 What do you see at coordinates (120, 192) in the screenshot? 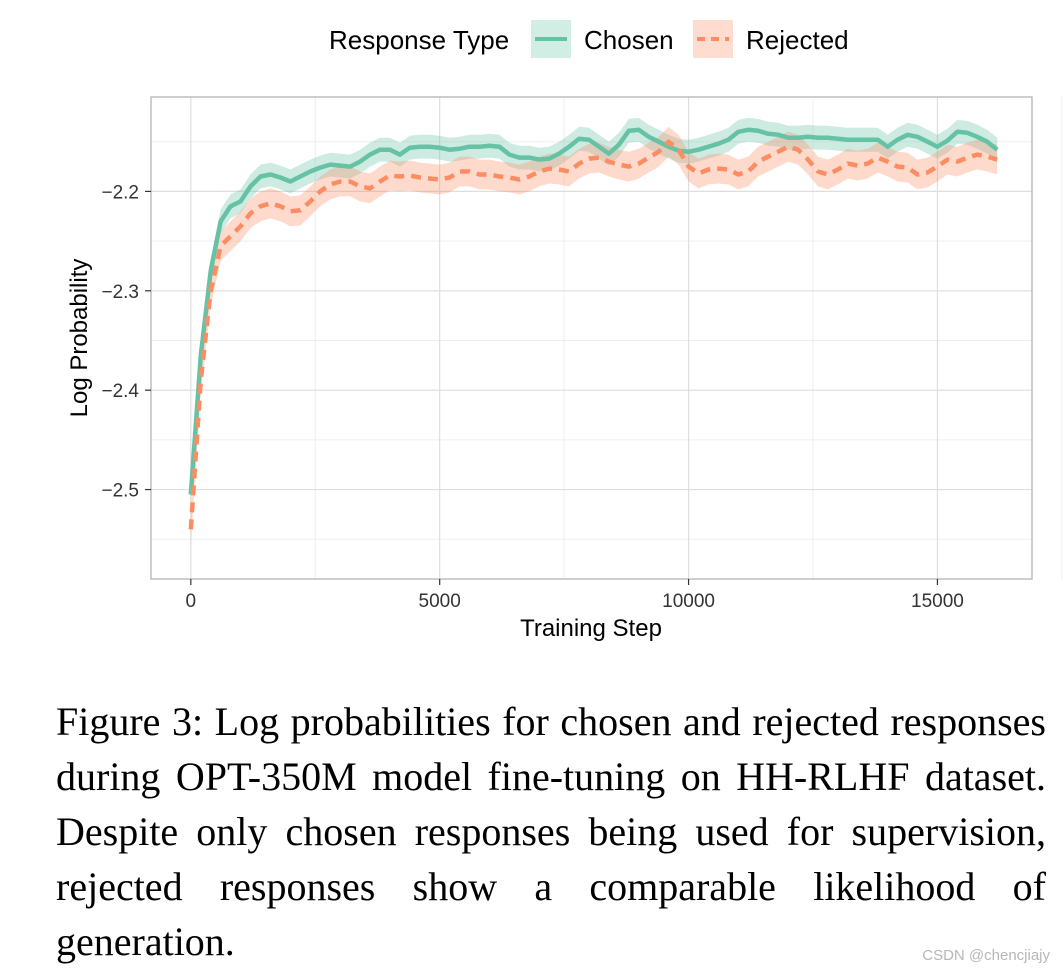
I see `y-tick-label: −2.2` at bounding box center [120, 192].